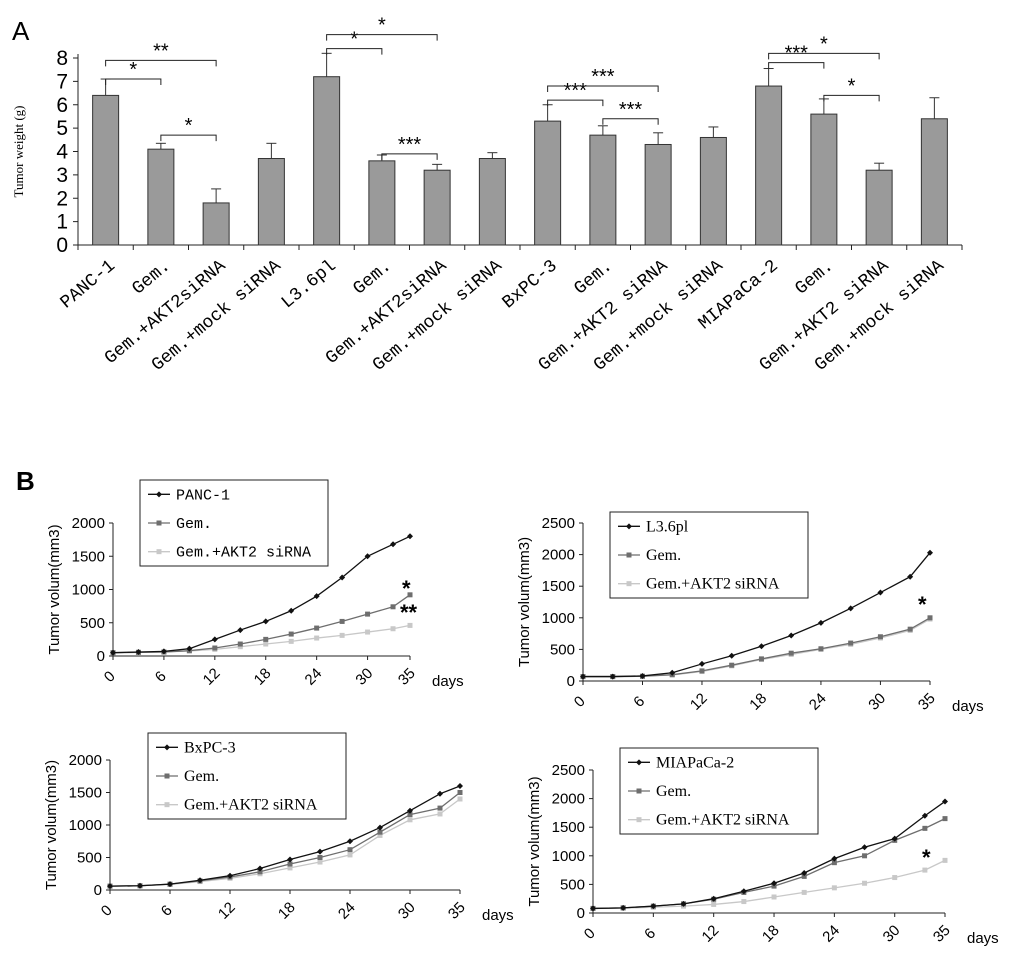 The width and height of the screenshot is (1024, 960). I want to click on x-tick-label: 35, so click(457, 911).